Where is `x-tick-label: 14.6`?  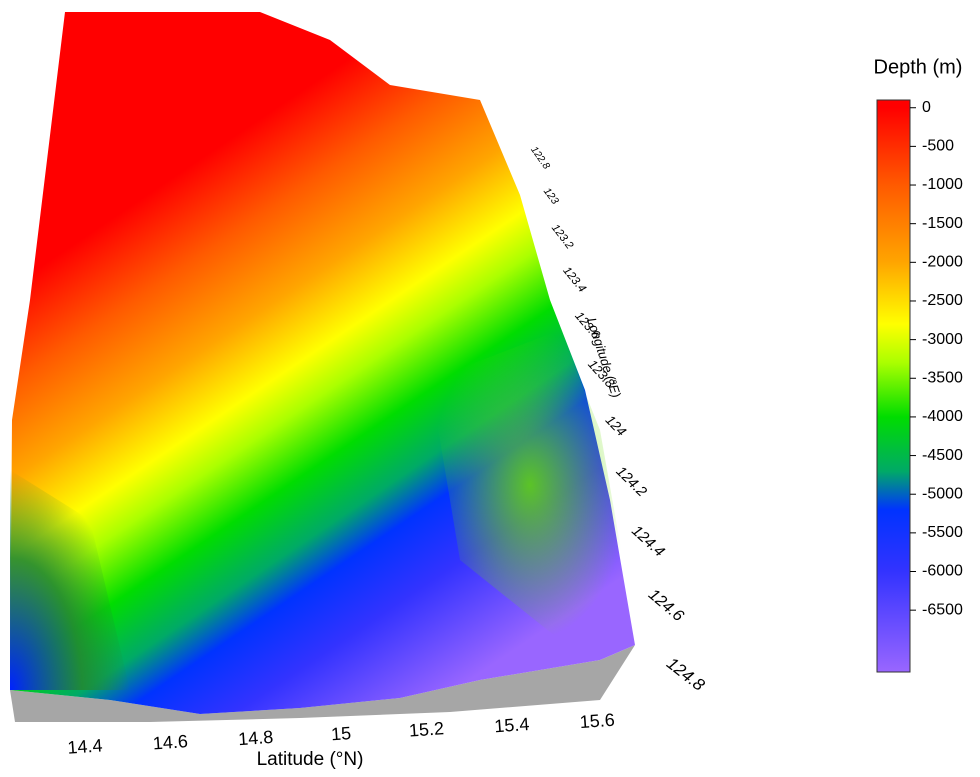 x-tick-label: 14.6 is located at coordinates (170, 742).